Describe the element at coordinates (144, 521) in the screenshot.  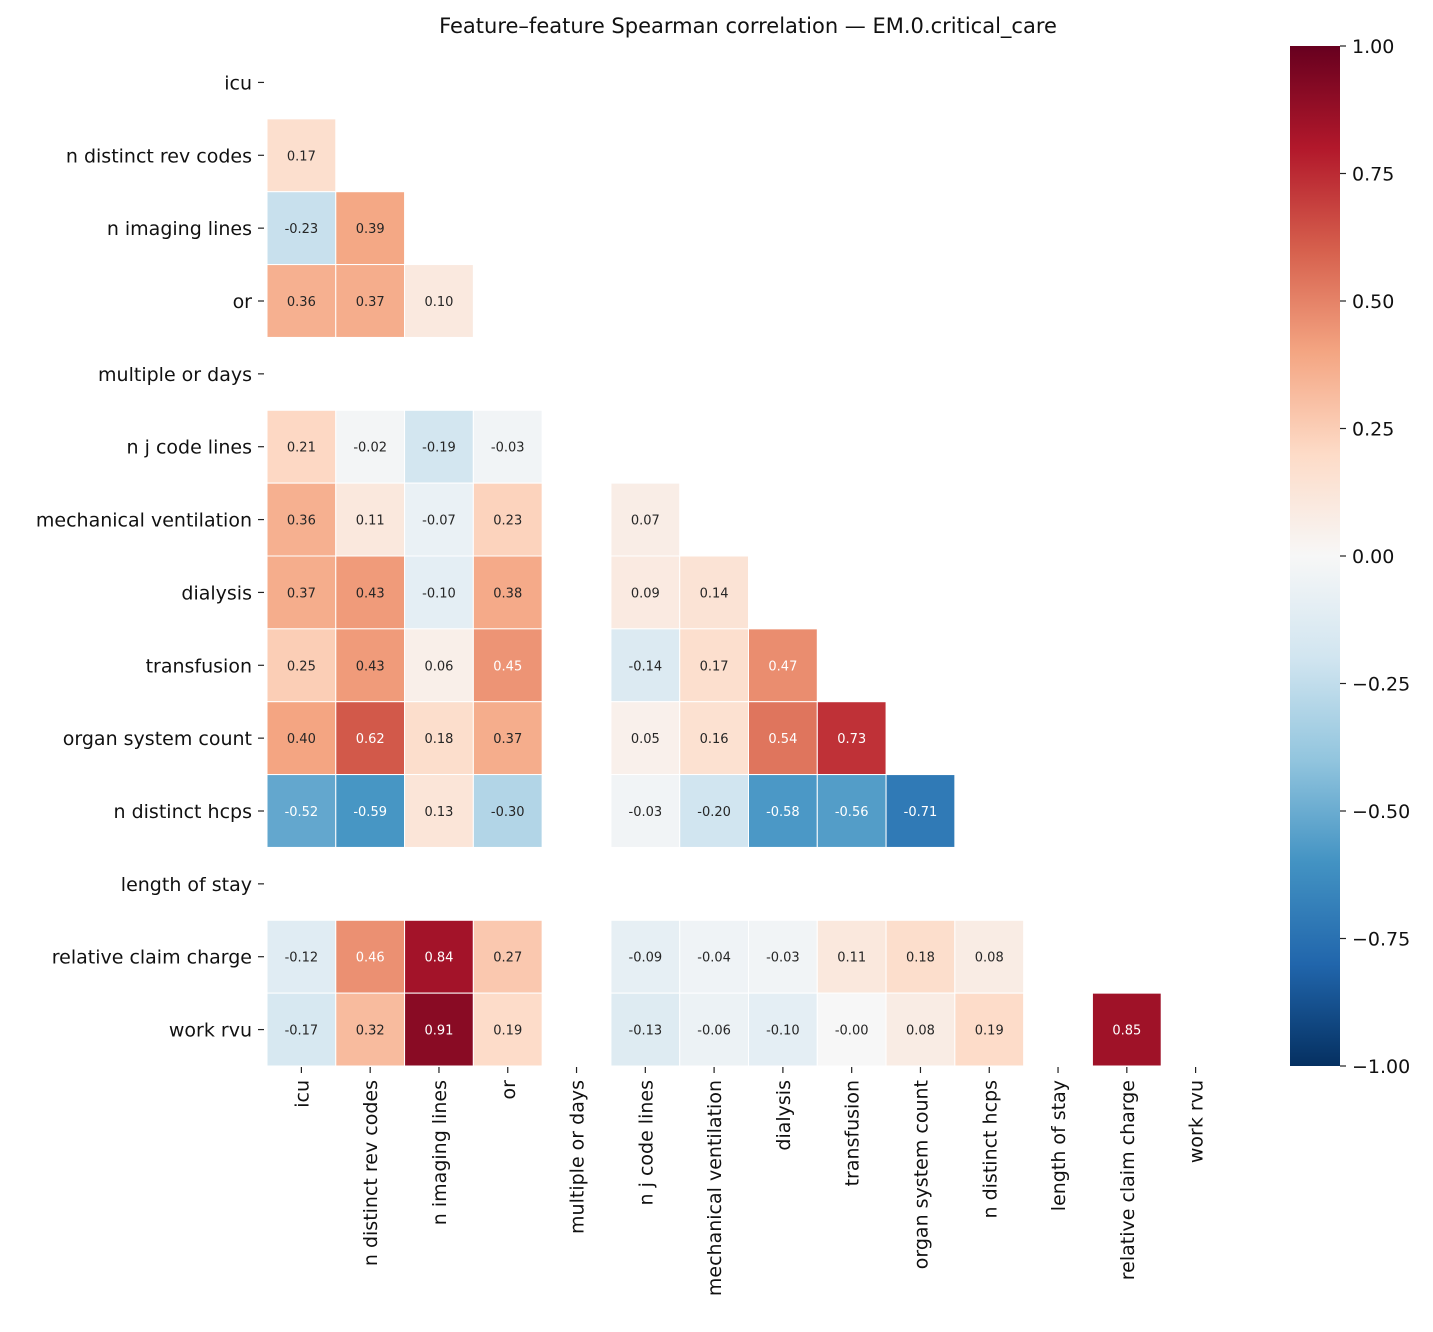
I see `y-tick-label: mechanical ventilation` at that location.